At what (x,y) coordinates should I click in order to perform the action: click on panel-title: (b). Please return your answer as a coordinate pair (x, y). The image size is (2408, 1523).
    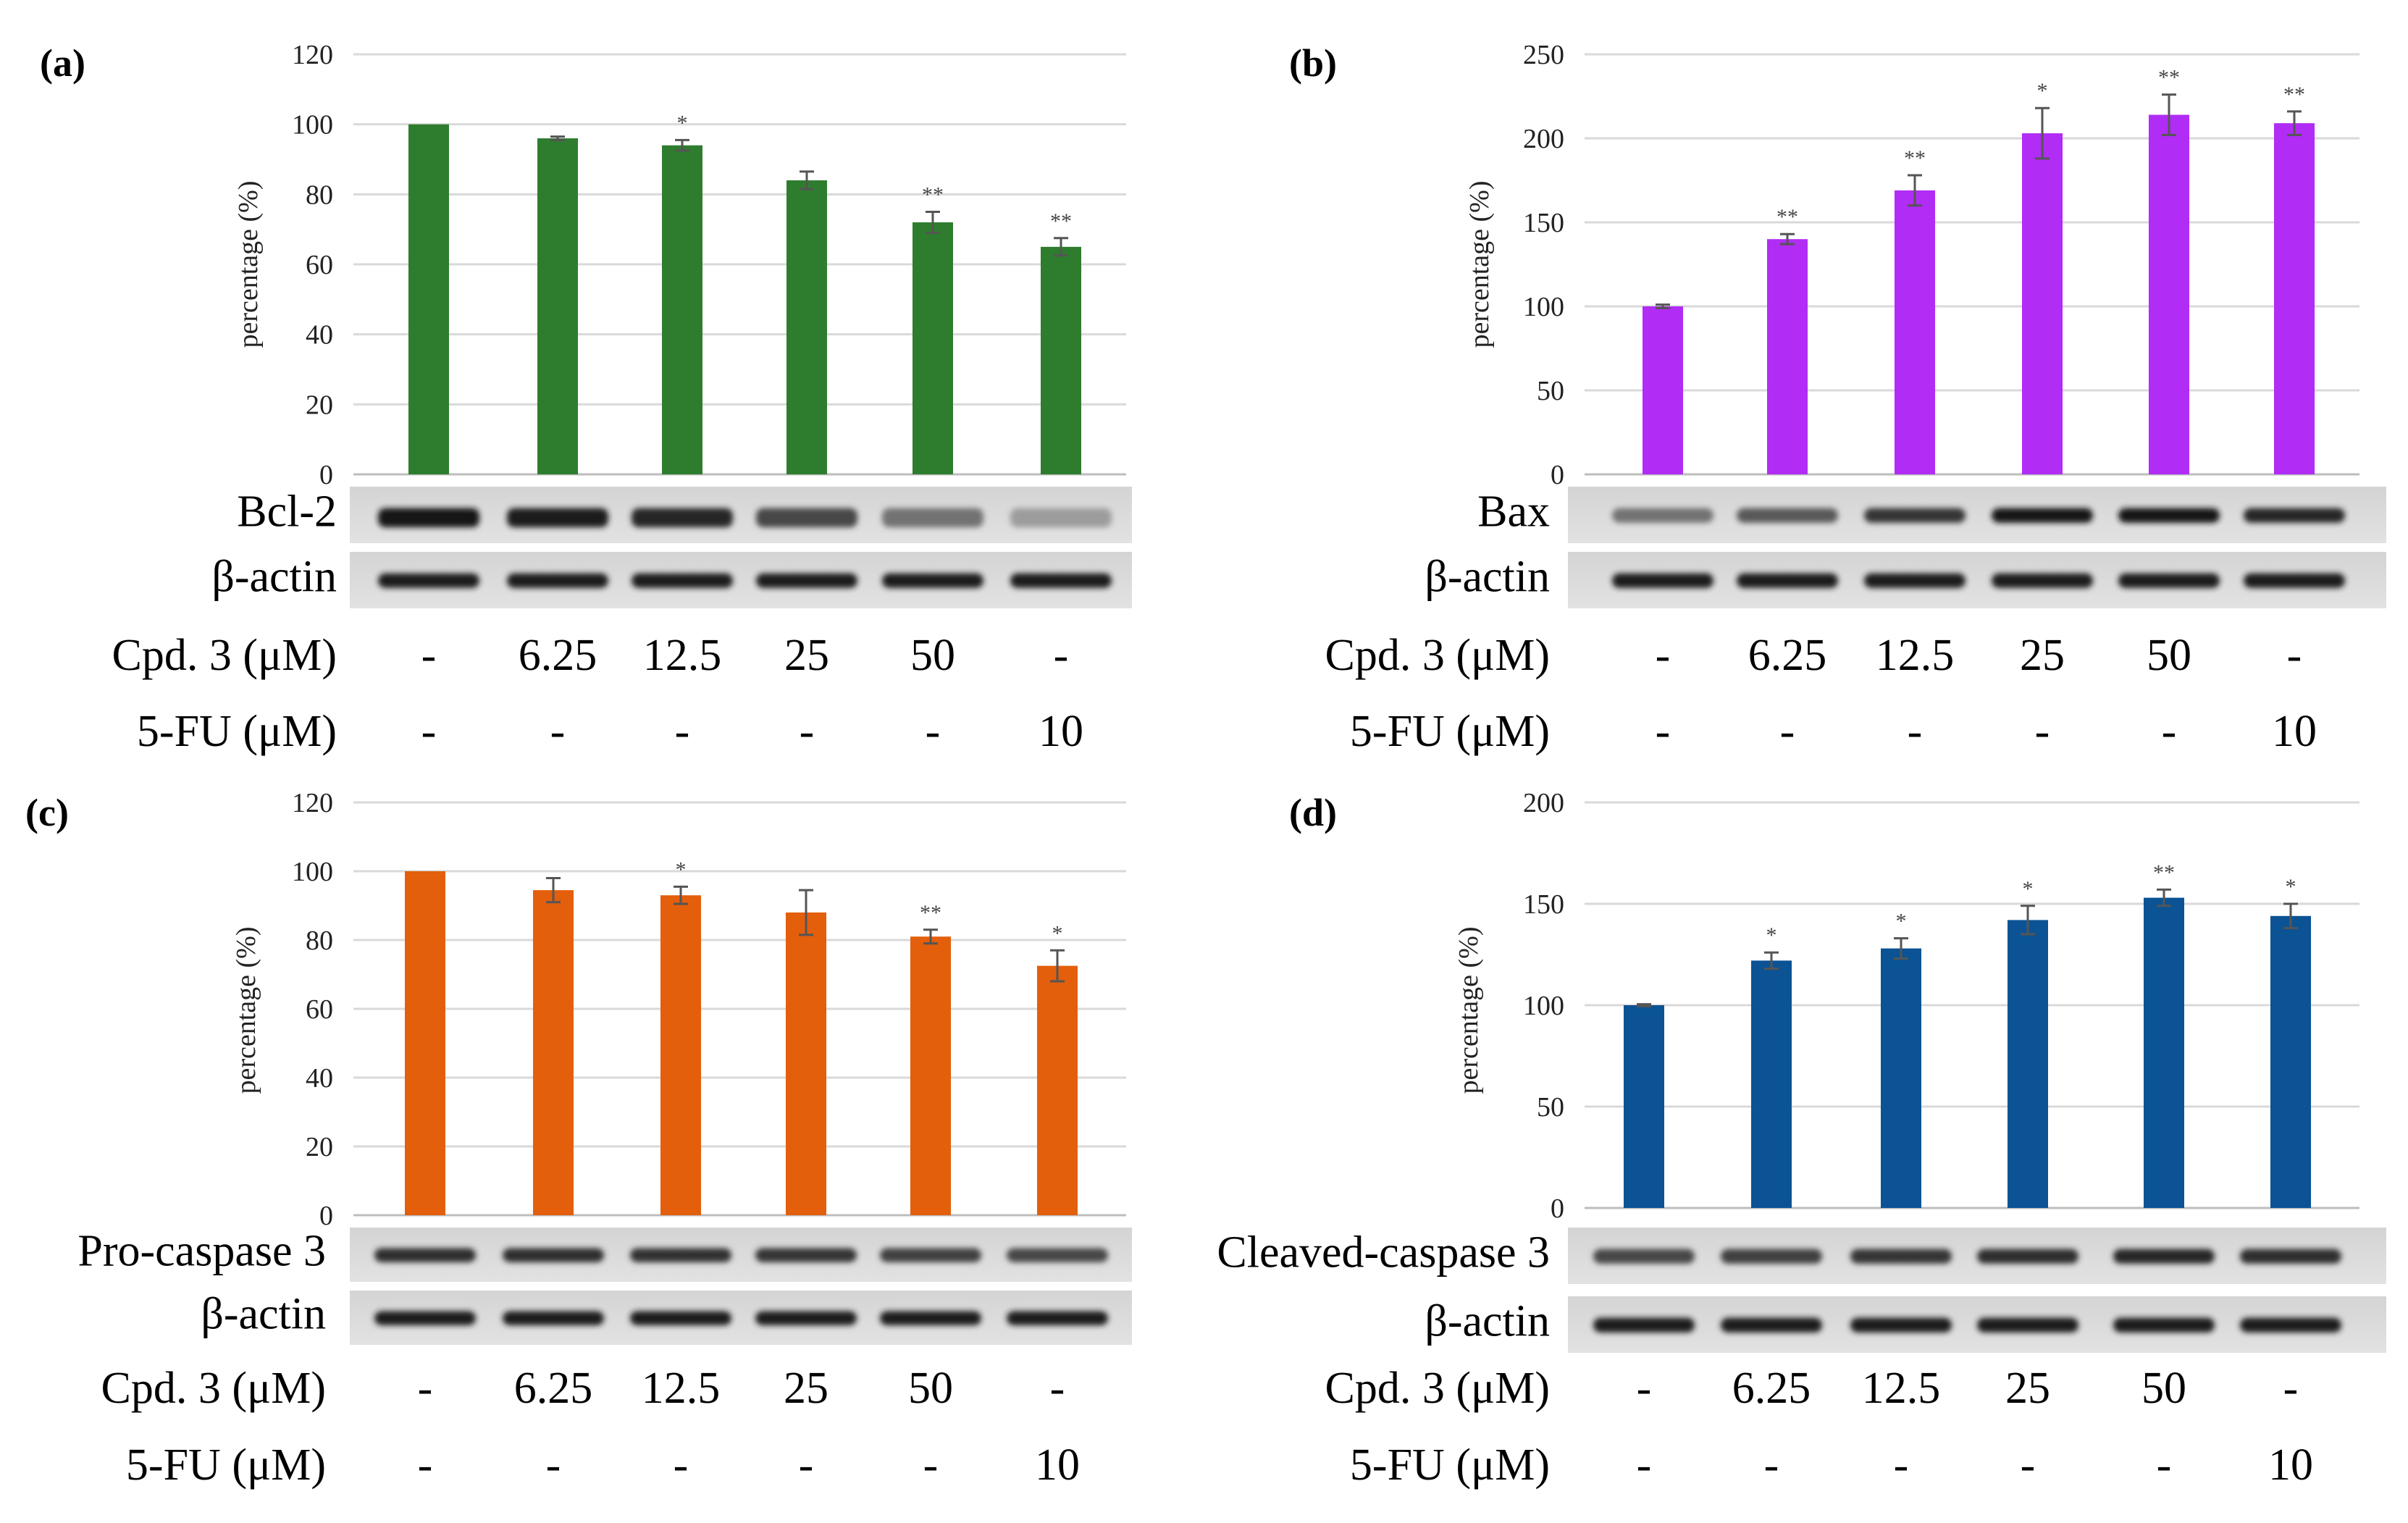
    Looking at the image, I should click on (1313, 63).